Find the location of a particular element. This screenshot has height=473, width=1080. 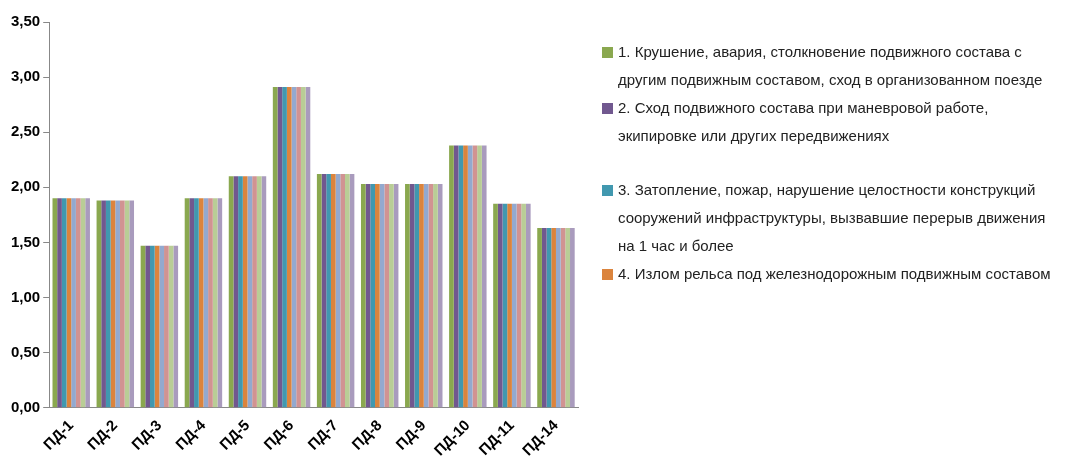

y-tick-label: 0,00 is located at coordinates (25, 406).